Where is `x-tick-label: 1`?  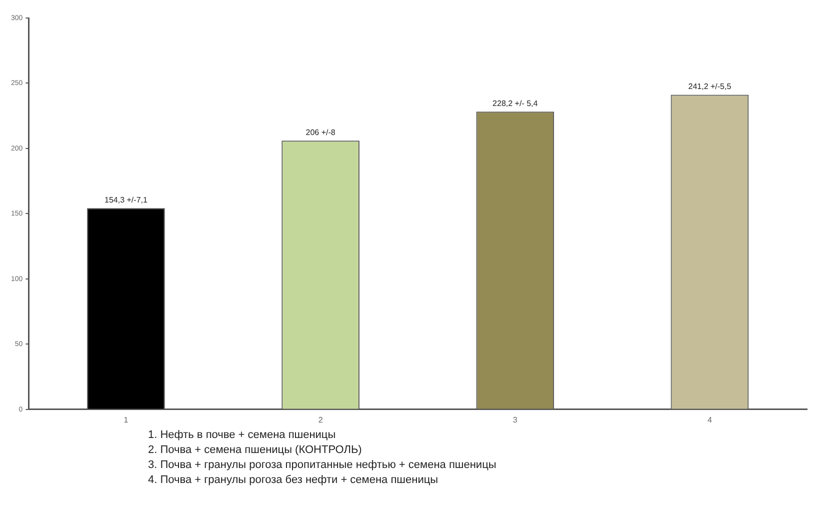 x-tick-label: 1 is located at coordinates (126, 419).